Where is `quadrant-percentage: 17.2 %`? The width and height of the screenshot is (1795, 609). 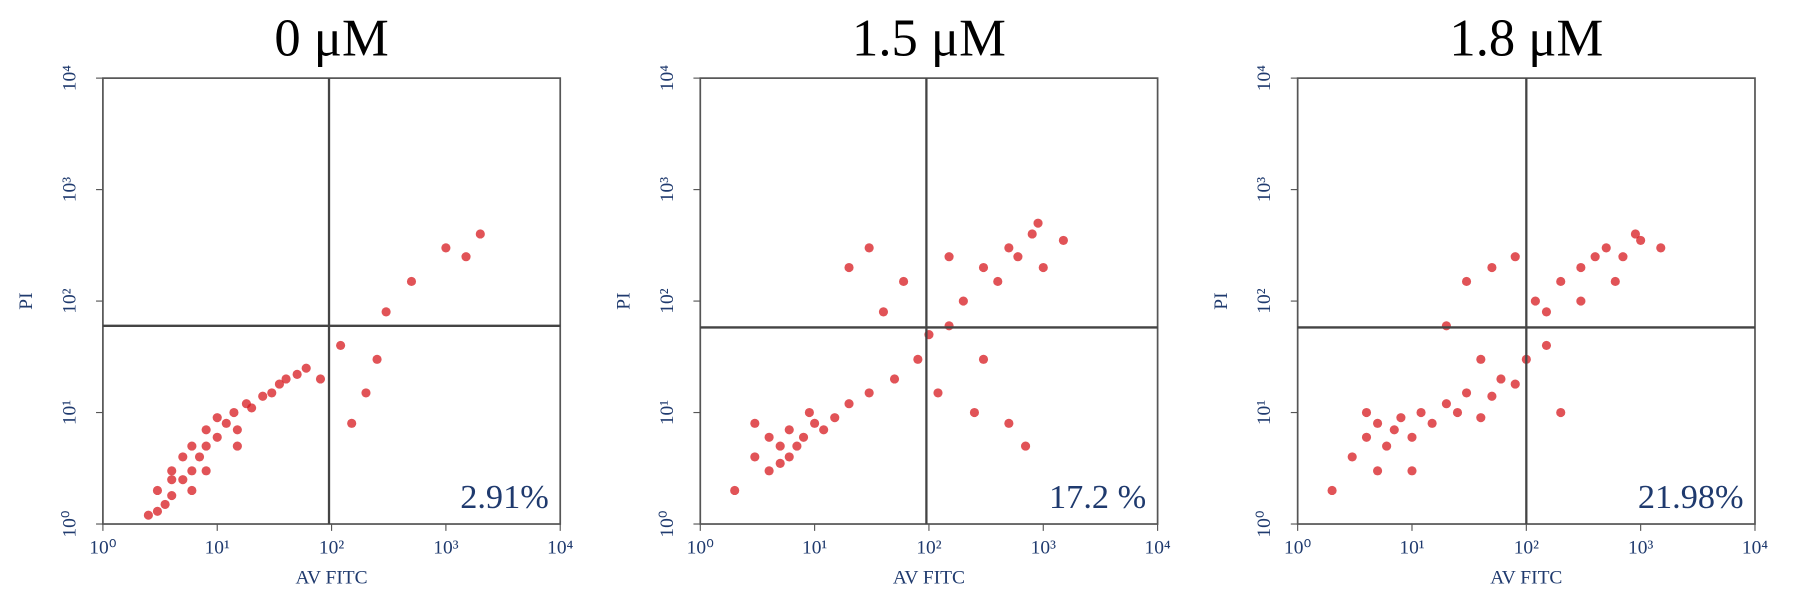
quadrant-percentage: 17.2 % is located at coordinates (1097, 497).